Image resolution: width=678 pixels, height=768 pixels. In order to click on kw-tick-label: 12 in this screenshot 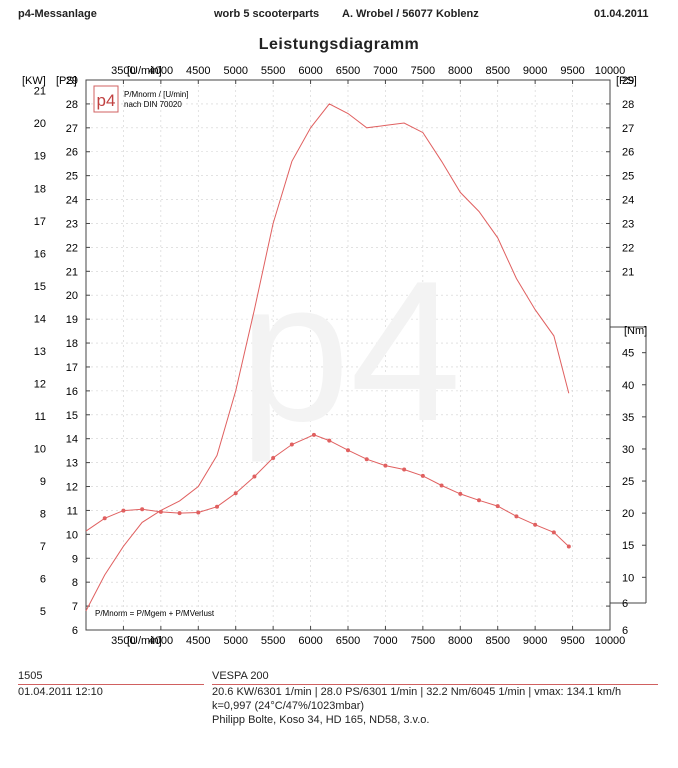, I will do `click(40, 384)`.